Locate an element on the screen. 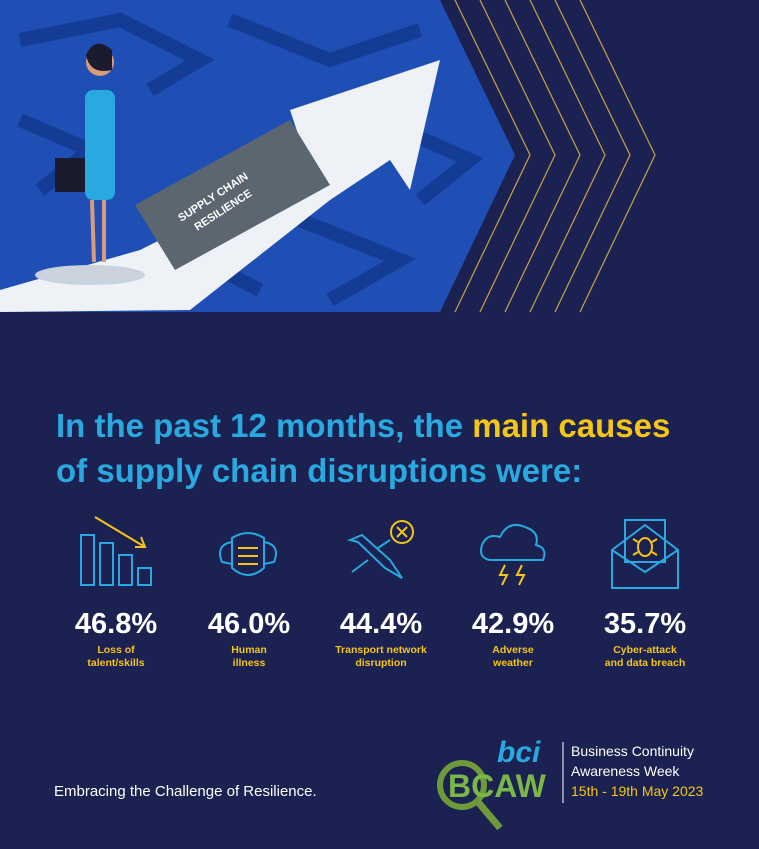  stat-label: and data breach is located at coordinates (645, 663).